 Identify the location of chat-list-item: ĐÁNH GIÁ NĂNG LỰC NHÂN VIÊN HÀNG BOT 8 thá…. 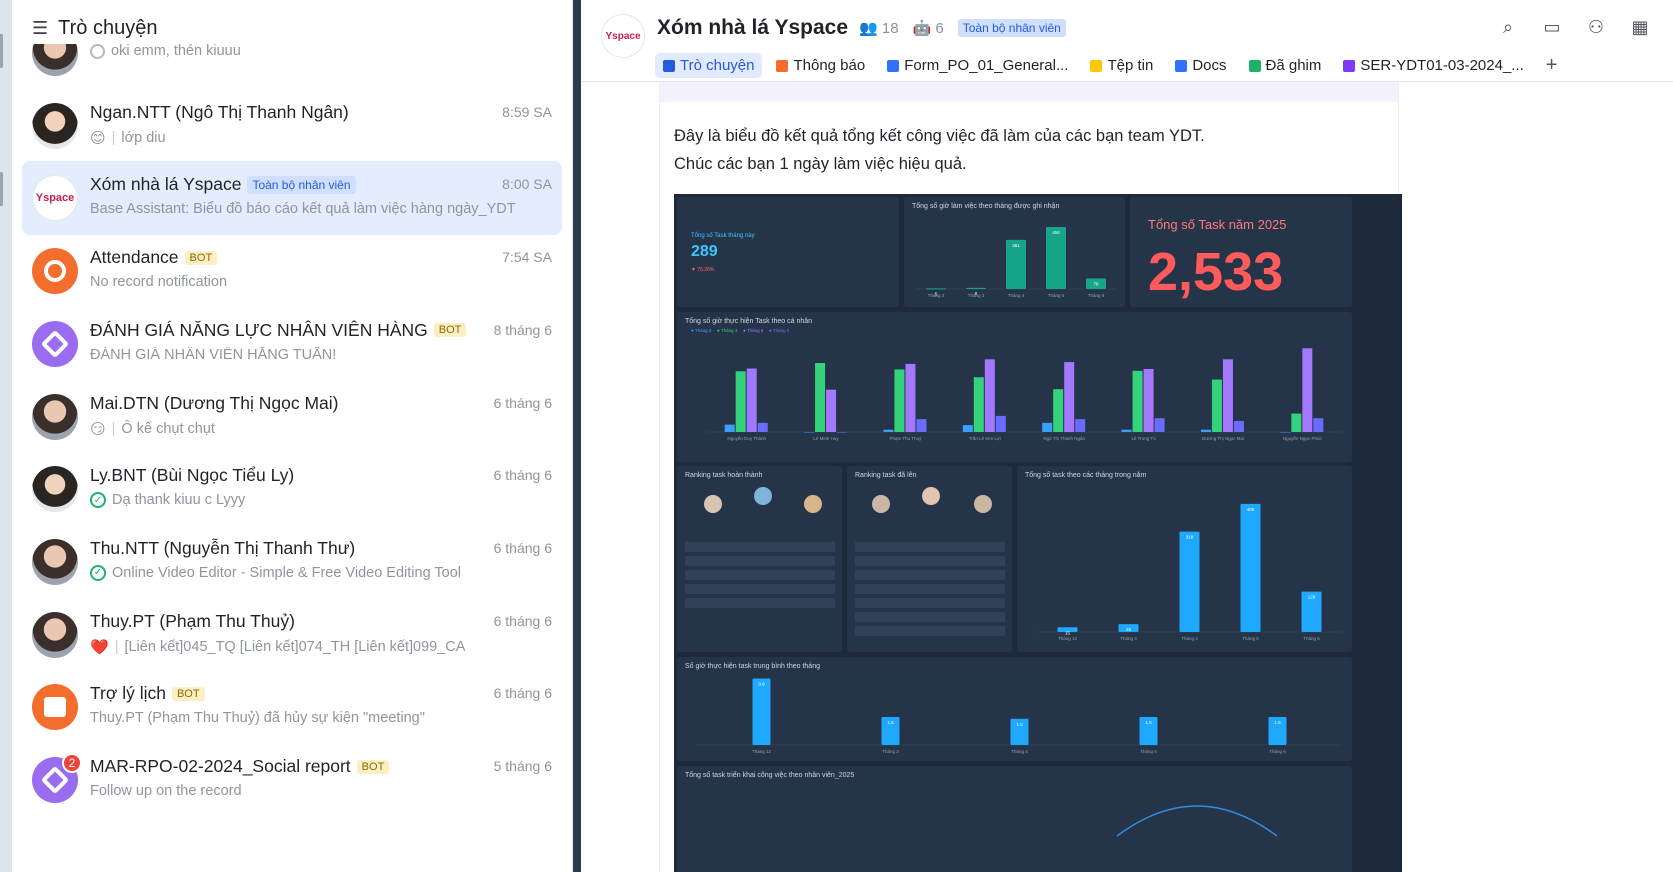
(292, 344).